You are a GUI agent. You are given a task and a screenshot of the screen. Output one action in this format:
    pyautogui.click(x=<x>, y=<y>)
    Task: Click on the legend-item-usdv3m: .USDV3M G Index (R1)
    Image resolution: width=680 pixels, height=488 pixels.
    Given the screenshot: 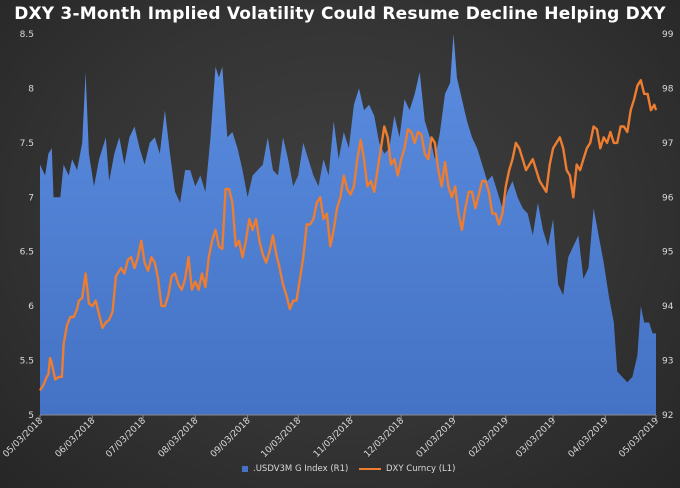 What is the action you would take?
    pyautogui.click(x=295, y=469)
    